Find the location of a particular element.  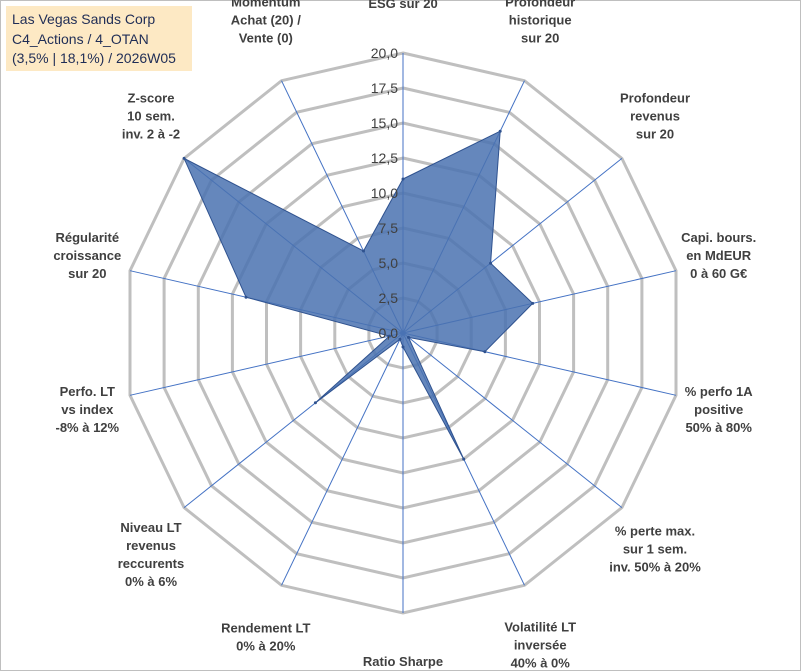

axis-label-line: inversée is located at coordinates (540, 645).